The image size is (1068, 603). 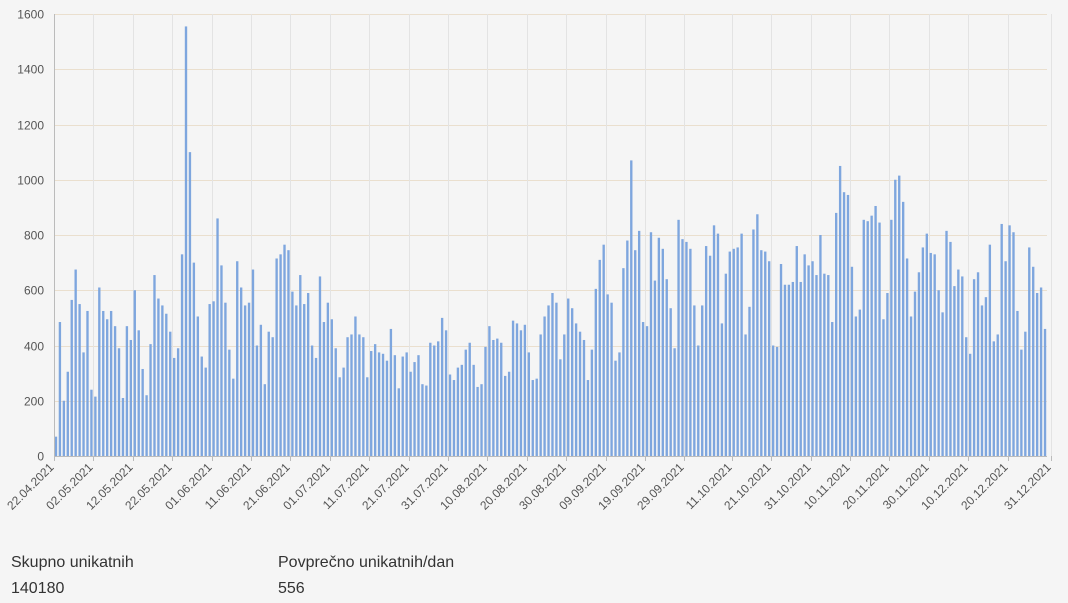 I want to click on avg-unique-stat: Povprečno unikatnih/dan 556, so click(x=366, y=576).